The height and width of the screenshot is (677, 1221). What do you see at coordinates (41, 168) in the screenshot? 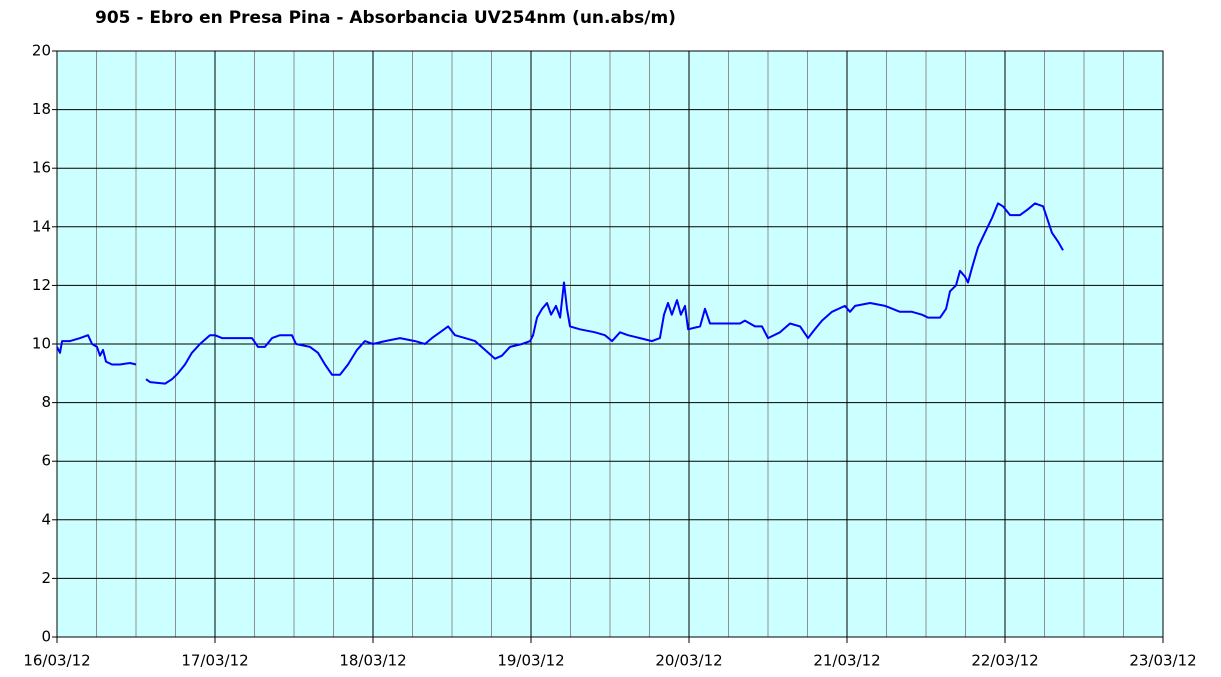
I see `y-tick-label: 16` at bounding box center [41, 168].